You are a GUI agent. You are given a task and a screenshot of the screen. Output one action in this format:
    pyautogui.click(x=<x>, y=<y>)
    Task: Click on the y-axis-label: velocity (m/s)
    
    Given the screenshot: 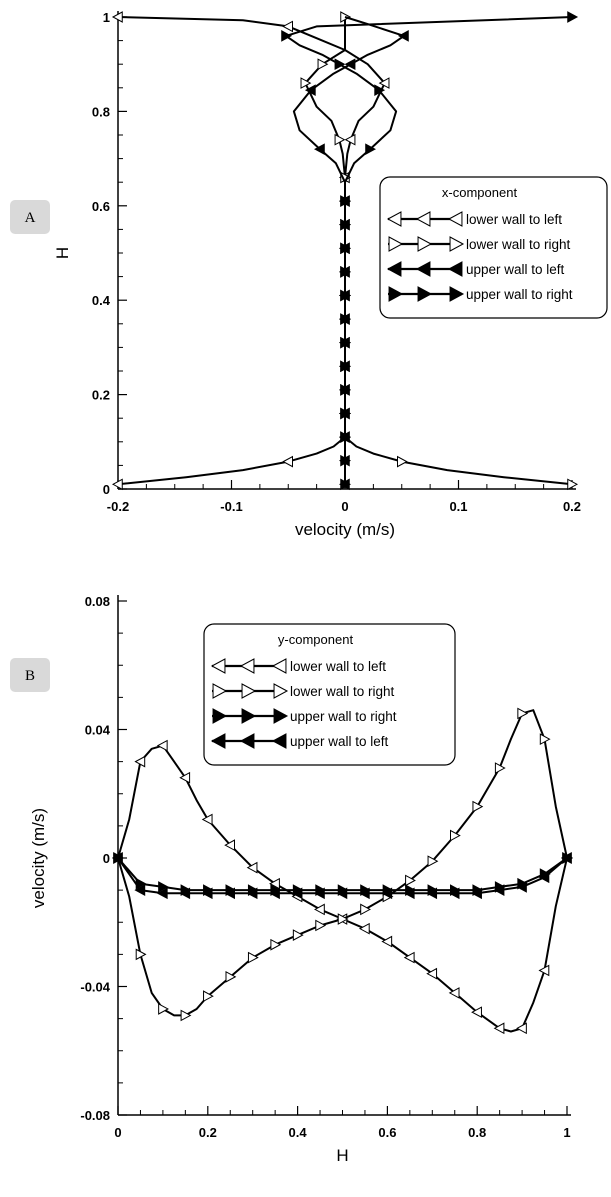 What is the action you would take?
    pyautogui.click(x=38, y=858)
    